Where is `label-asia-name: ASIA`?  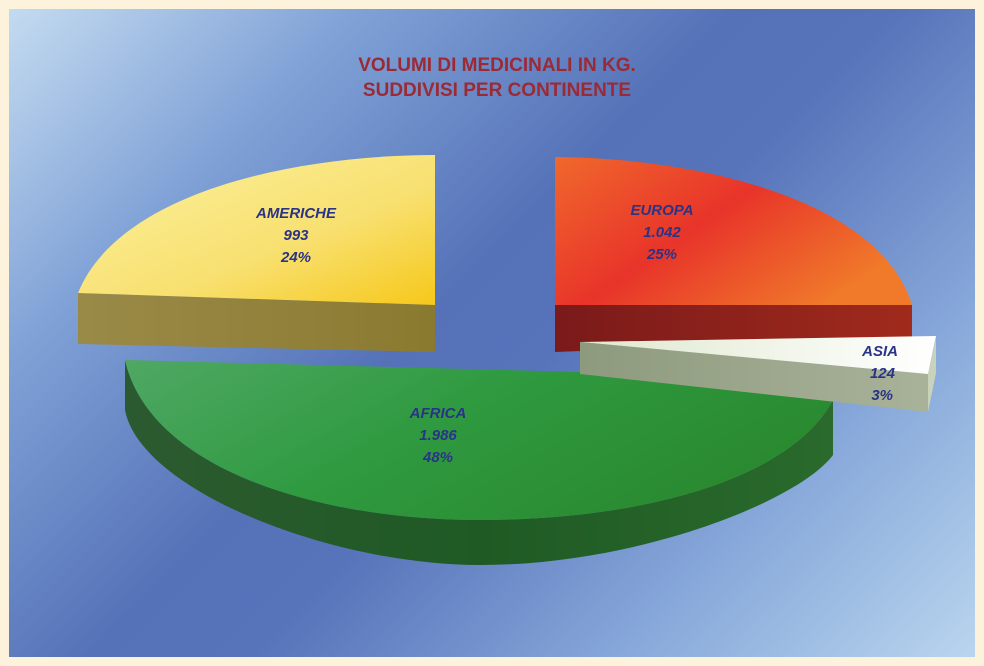 label-asia-name: ASIA is located at coordinates (879, 351).